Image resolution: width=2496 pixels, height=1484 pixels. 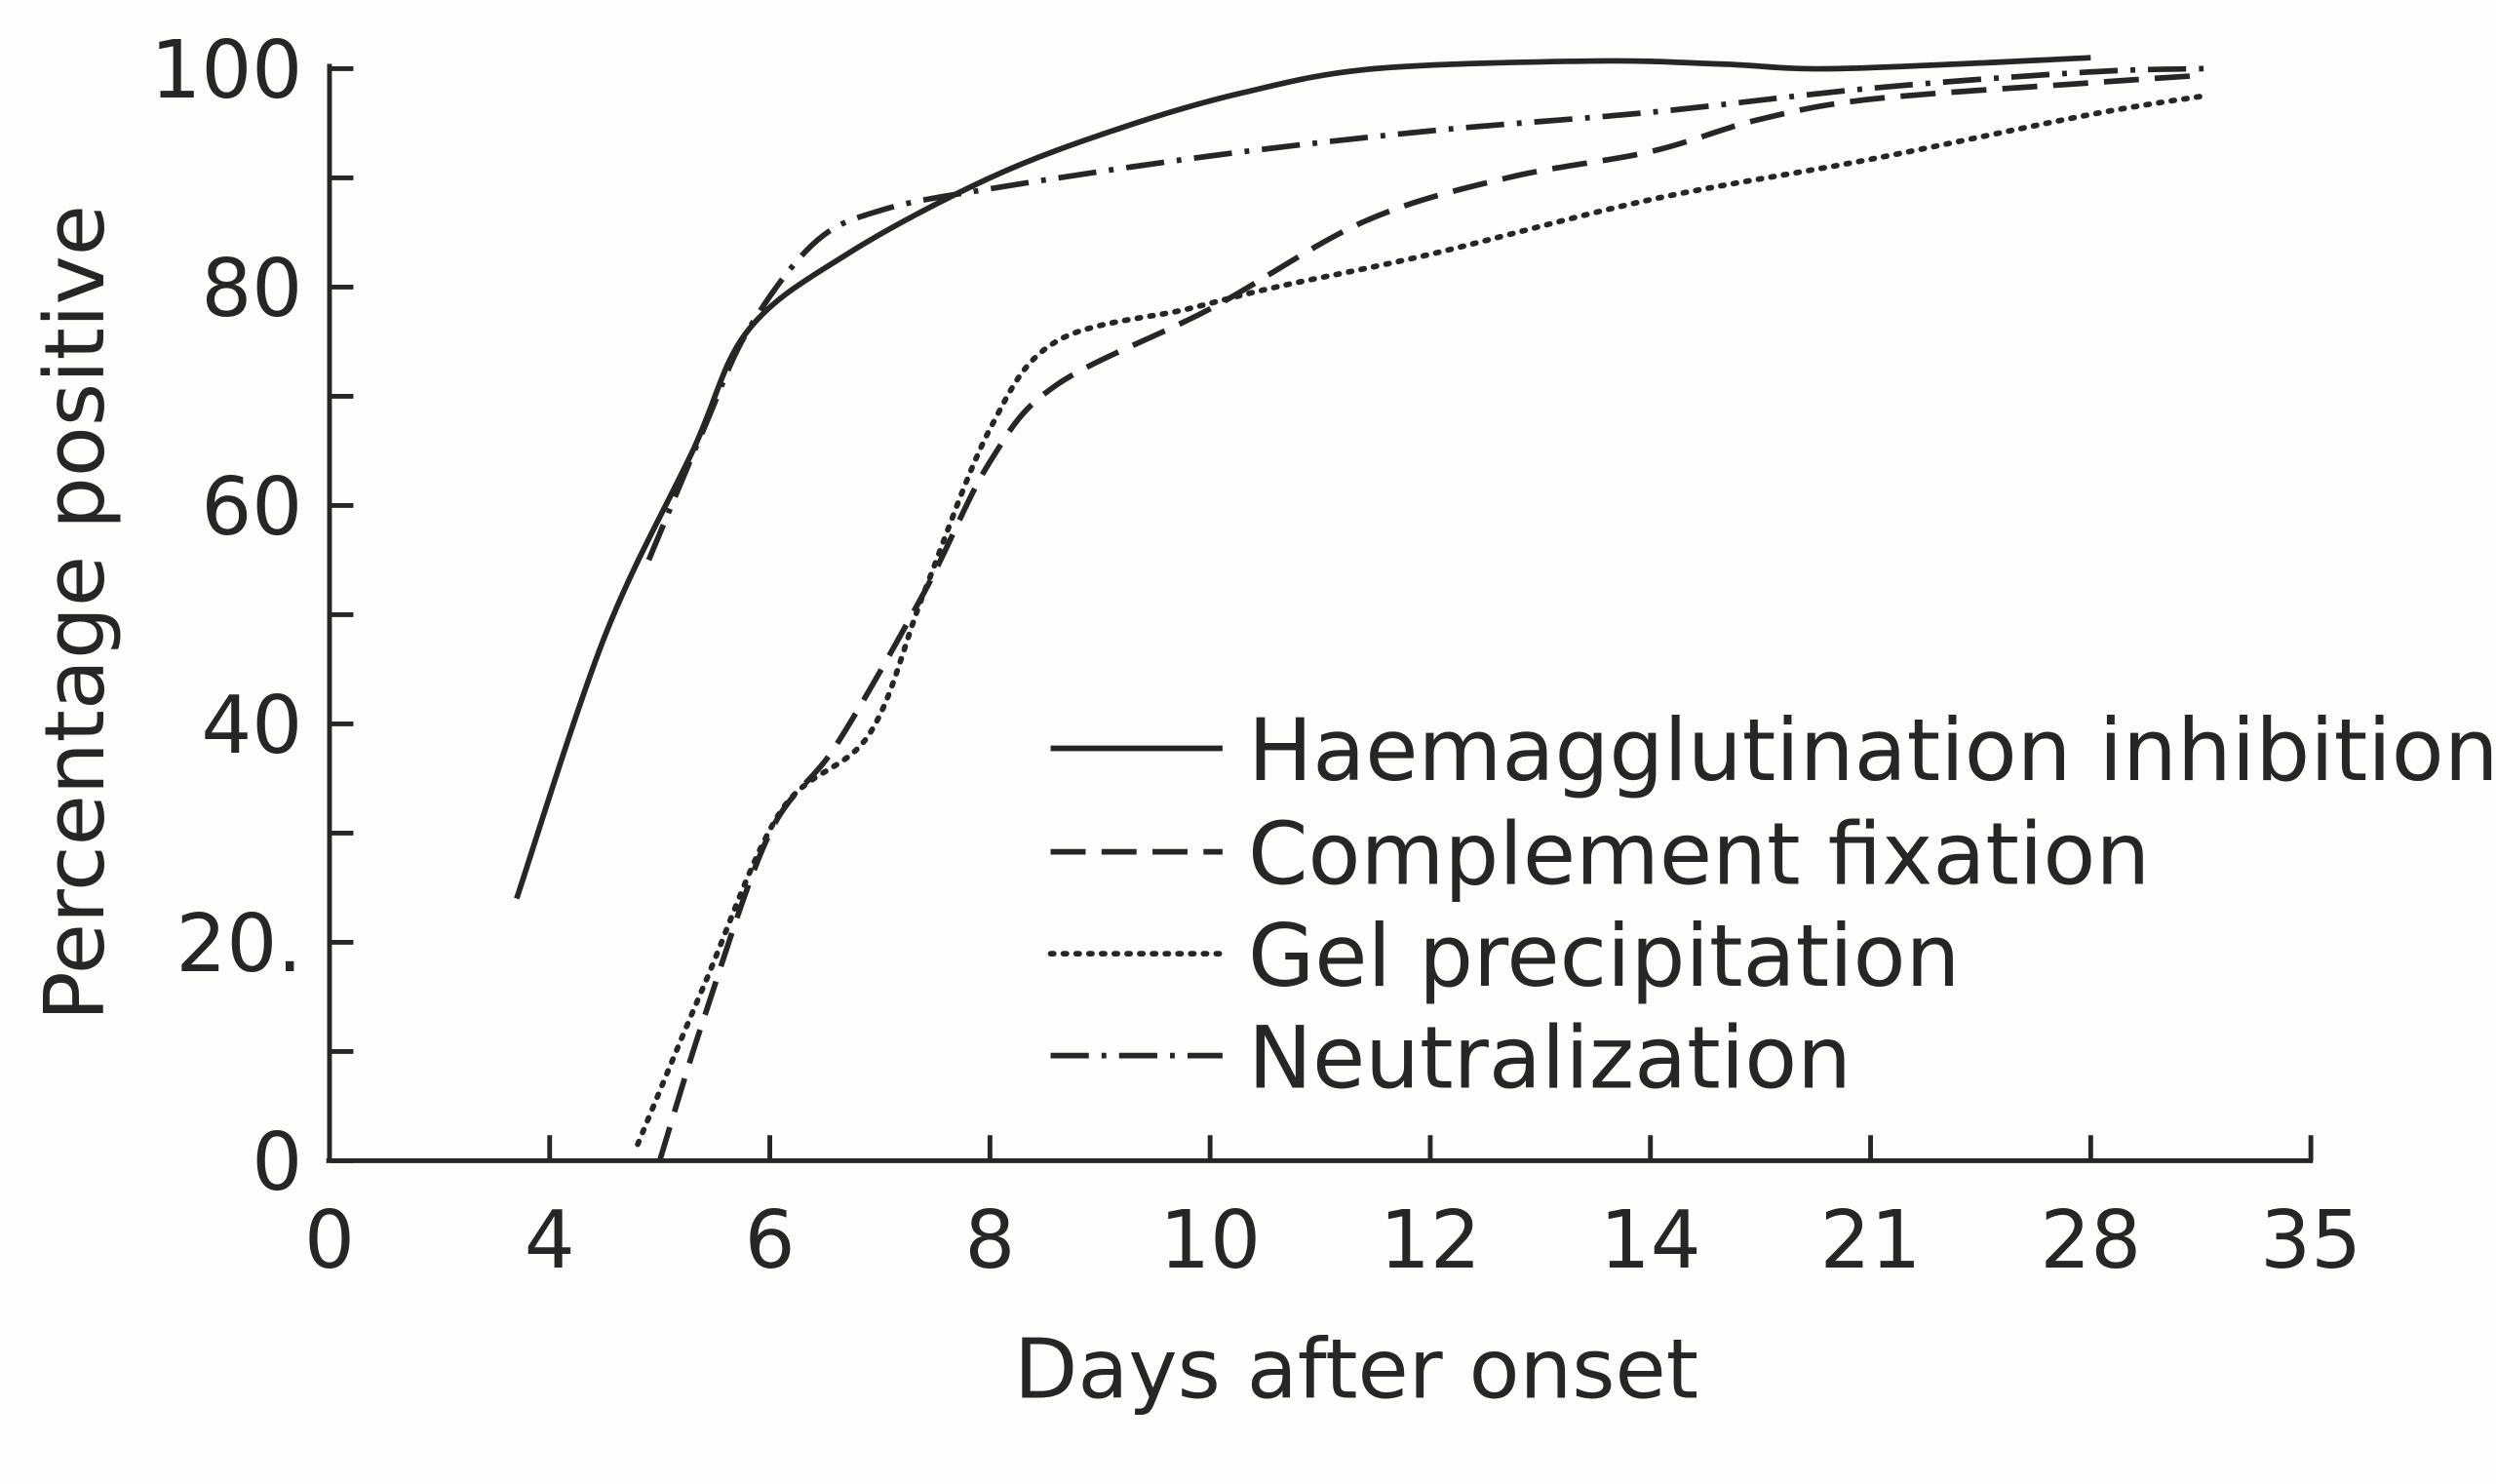 I want to click on x-tick-label: 28, so click(x=2090, y=1240).